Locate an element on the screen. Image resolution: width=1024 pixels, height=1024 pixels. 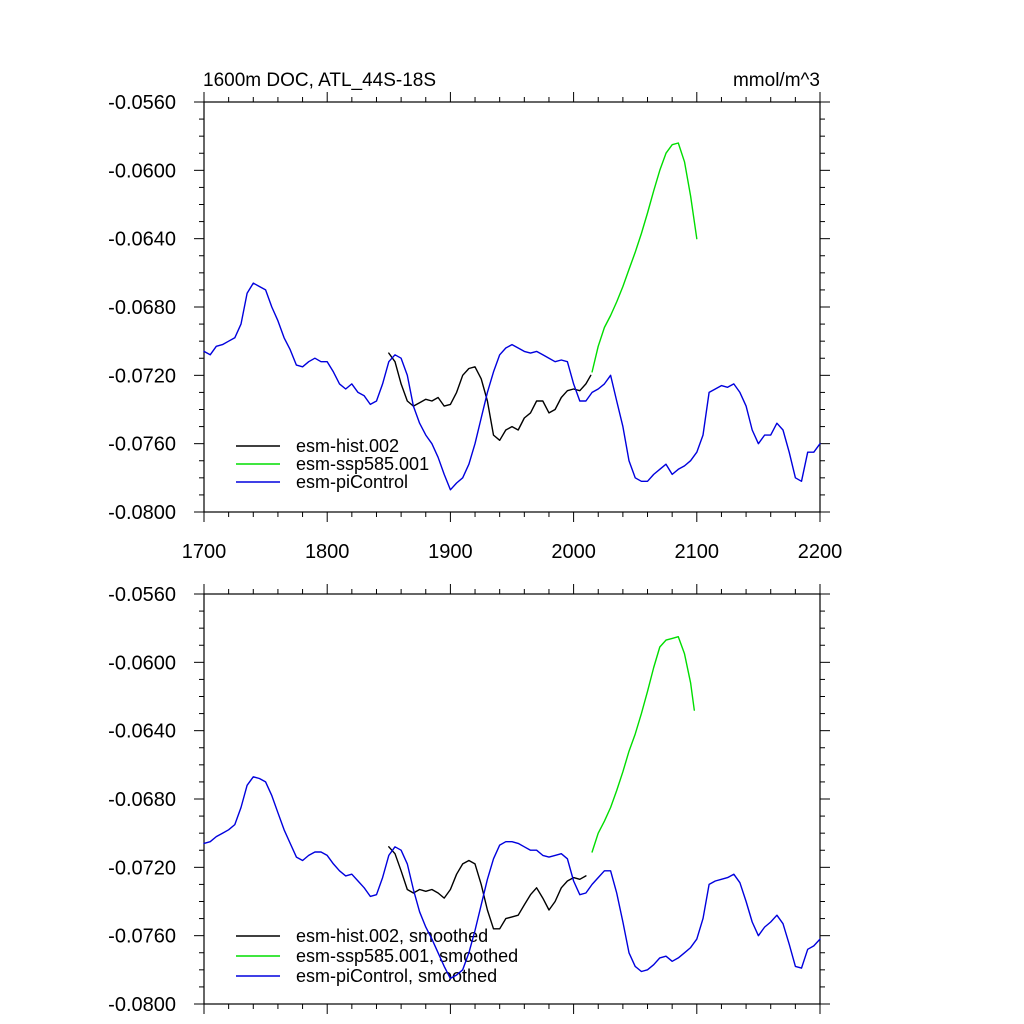
units-label: mmol/m^3 is located at coordinates (776, 80).